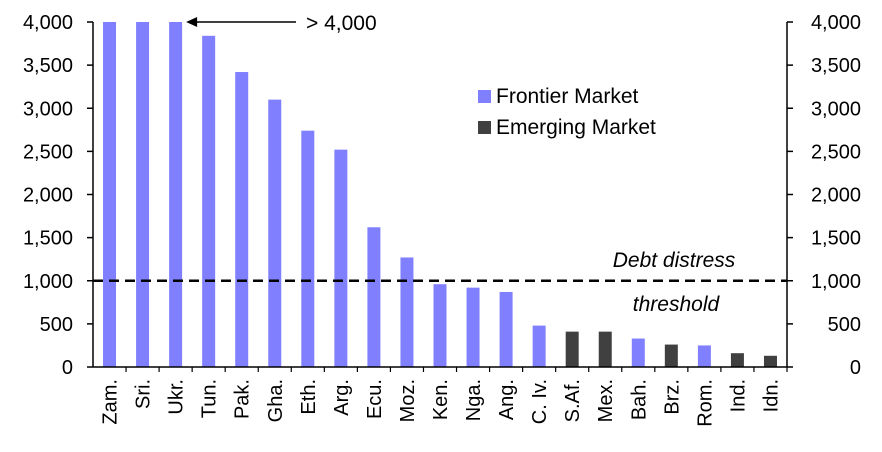  What do you see at coordinates (56, 325) in the screenshot?
I see `left-tick-label: 500` at bounding box center [56, 325].